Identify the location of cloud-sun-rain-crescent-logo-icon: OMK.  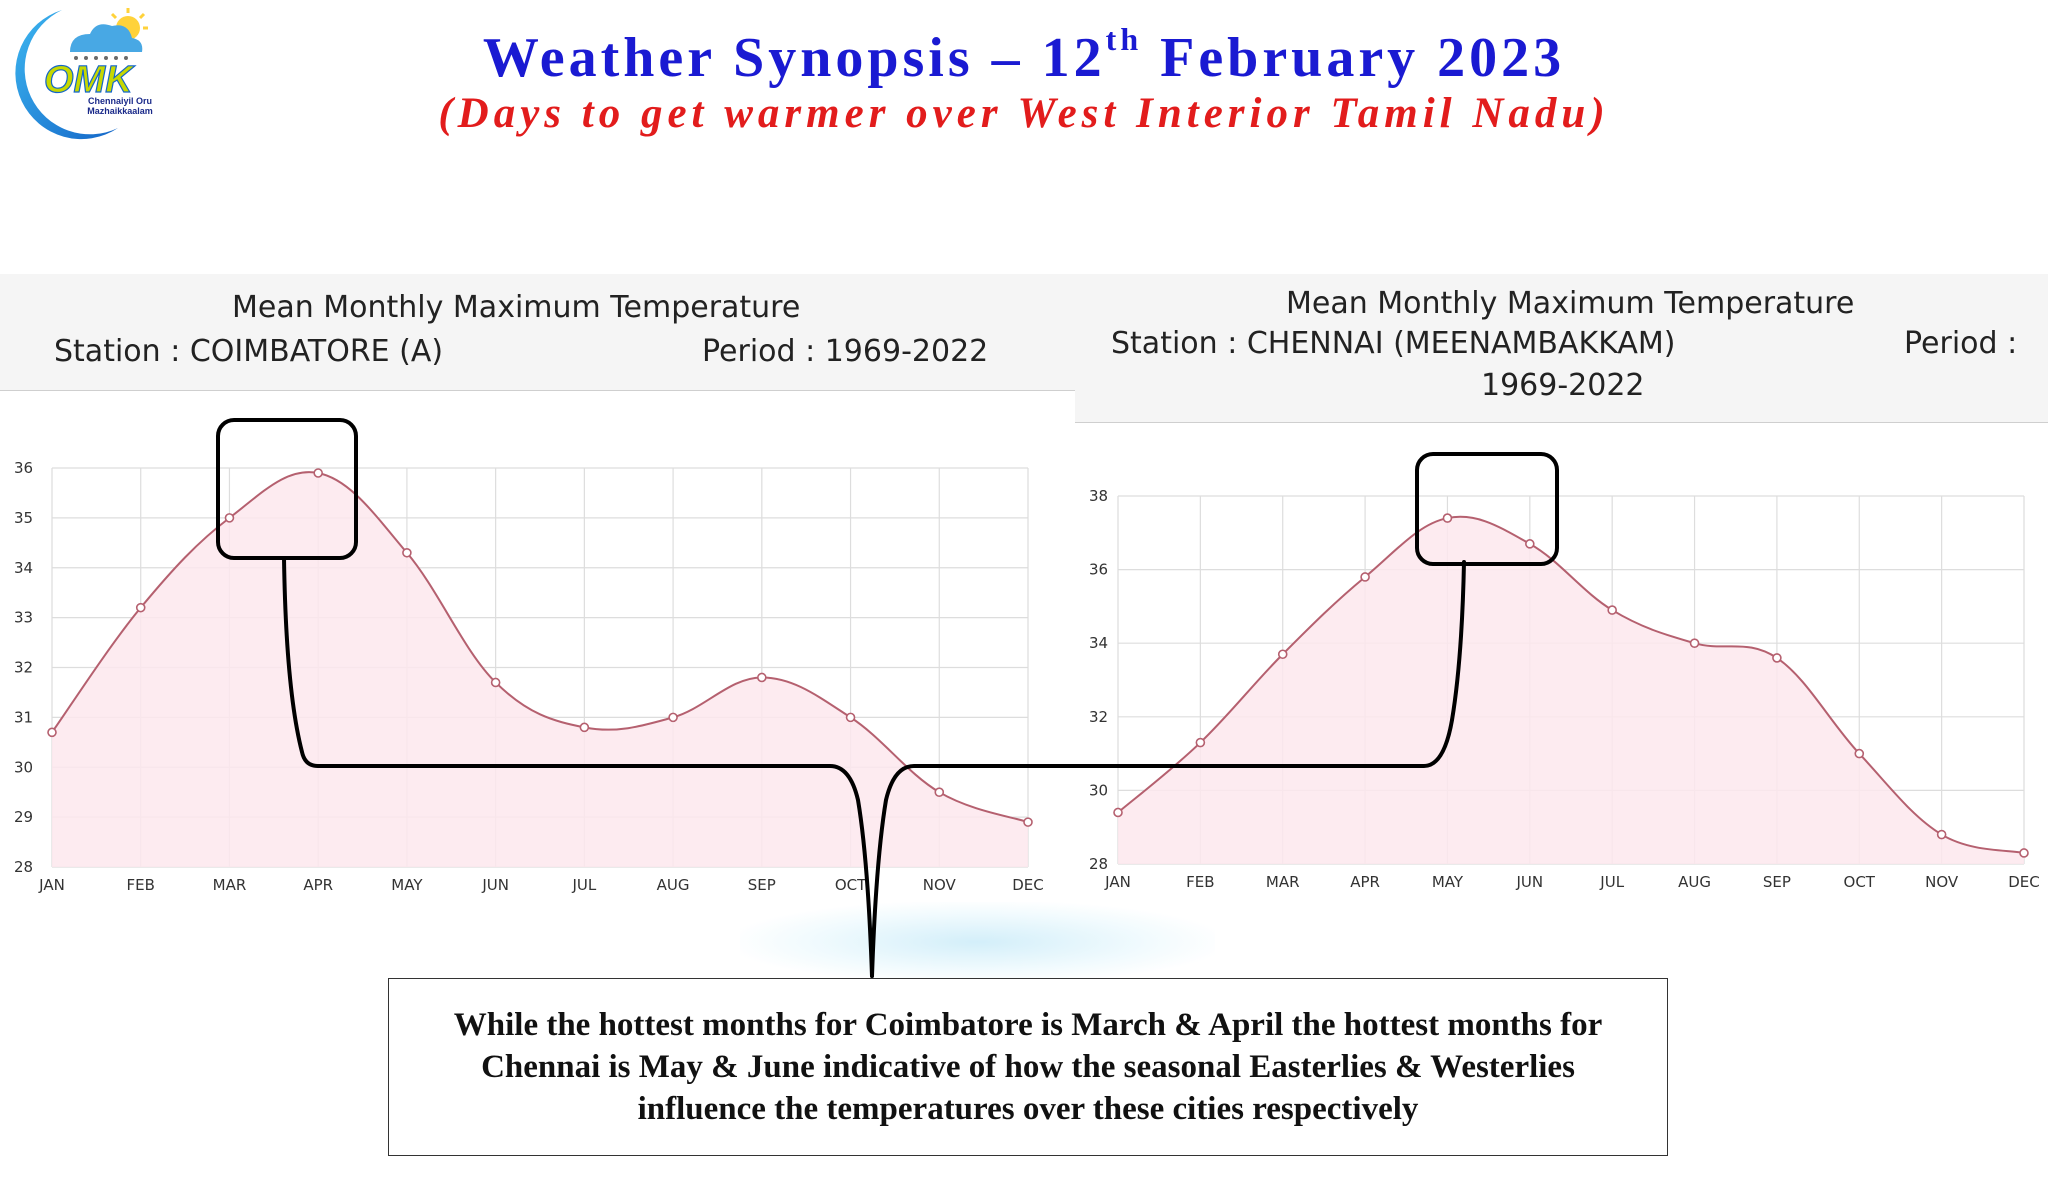
(81, 74).